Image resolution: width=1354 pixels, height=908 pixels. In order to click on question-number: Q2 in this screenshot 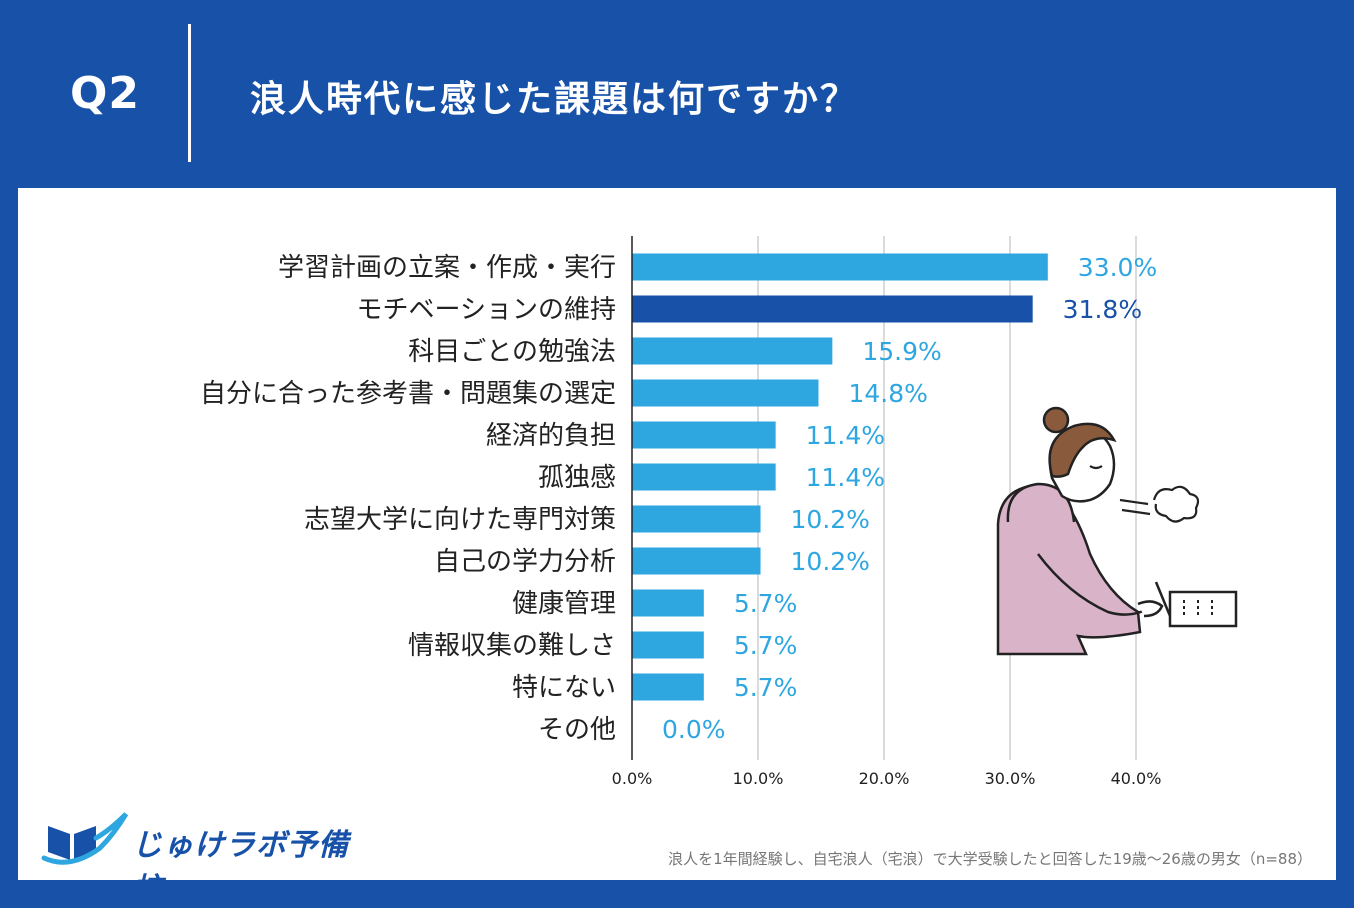, I will do `click(105, 93)`.